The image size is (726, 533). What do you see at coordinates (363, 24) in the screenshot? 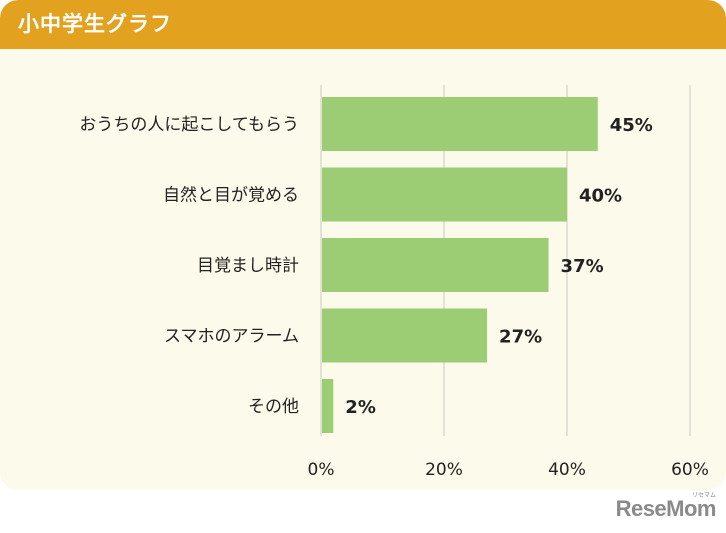
I see `header-bar: 小中学生グラフ` at bounding box center [363, 24].